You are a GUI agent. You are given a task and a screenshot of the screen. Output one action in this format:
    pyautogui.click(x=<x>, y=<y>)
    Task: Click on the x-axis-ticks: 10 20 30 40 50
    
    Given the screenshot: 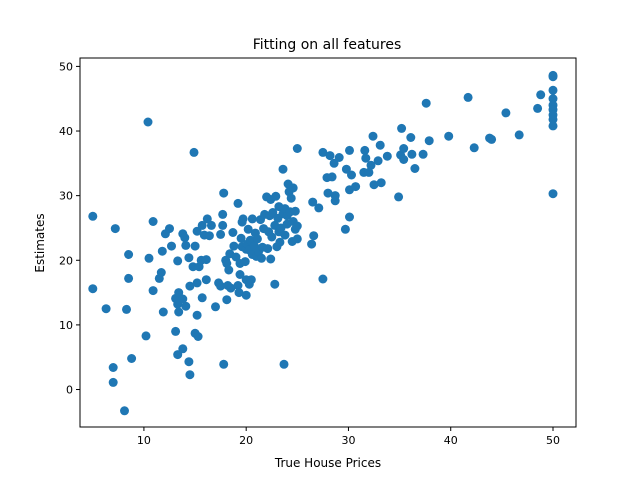 What is the action you would take?
    pyautogui.click(x=348, y=437)
    